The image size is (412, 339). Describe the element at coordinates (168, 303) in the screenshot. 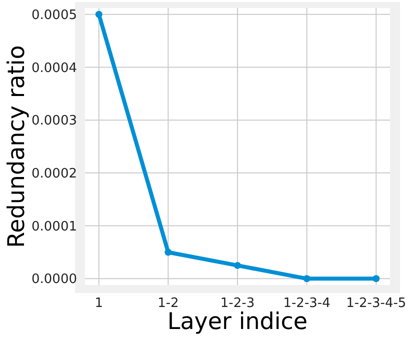

I see `x-tick-label: 1-2` at that location.